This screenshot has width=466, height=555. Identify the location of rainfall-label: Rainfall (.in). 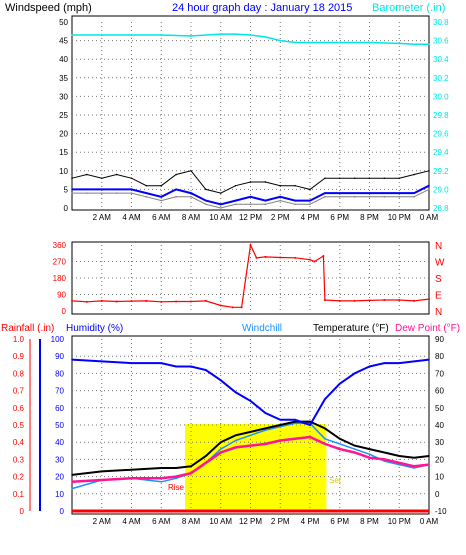
(27, 328).